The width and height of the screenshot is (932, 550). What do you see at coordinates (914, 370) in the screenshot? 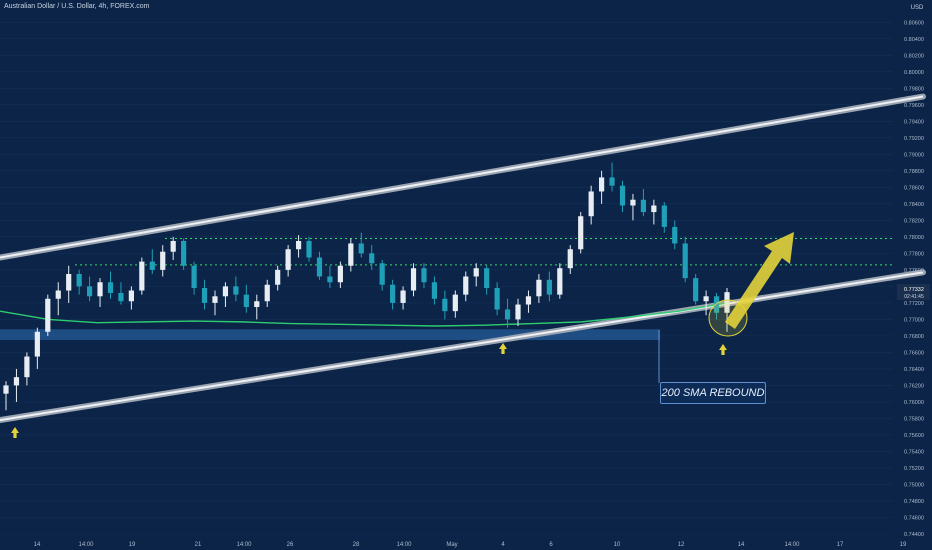
I see `price-tick-label: 0.76400` at bounding box center [914, 370].